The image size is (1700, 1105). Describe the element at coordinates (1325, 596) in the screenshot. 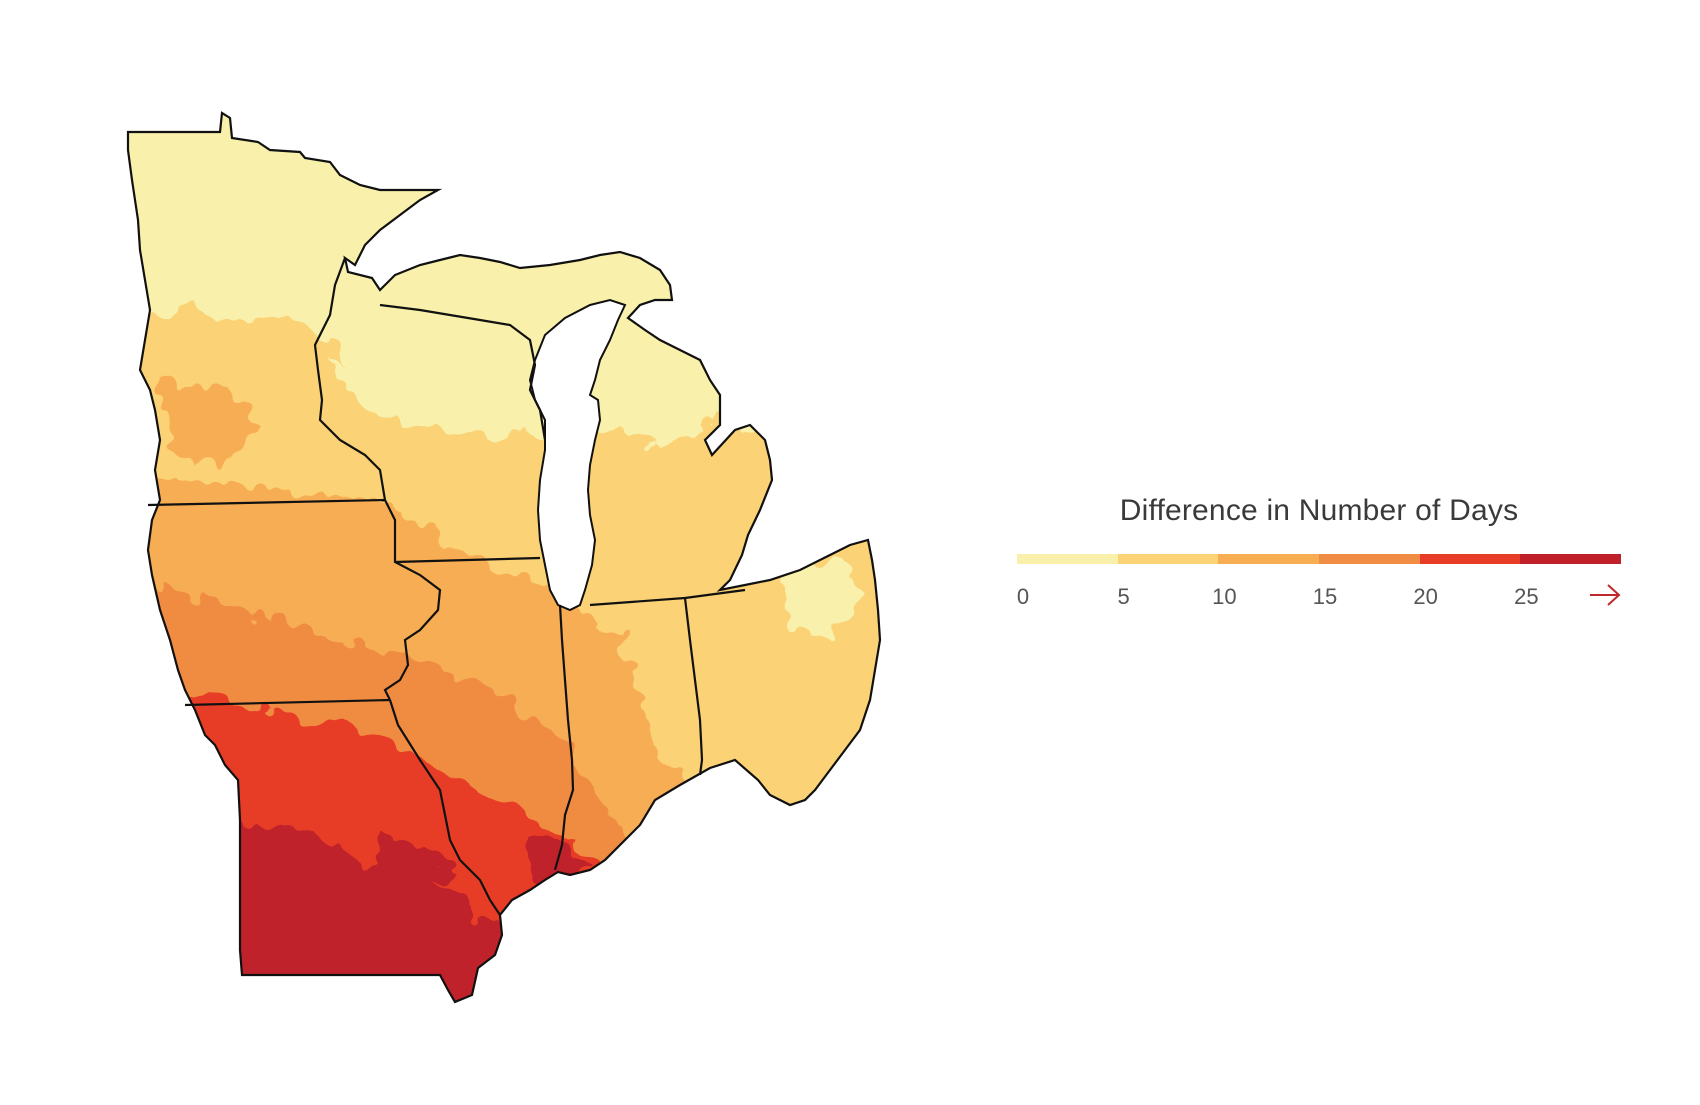

I see `legend-tick-label: 15` at that location.